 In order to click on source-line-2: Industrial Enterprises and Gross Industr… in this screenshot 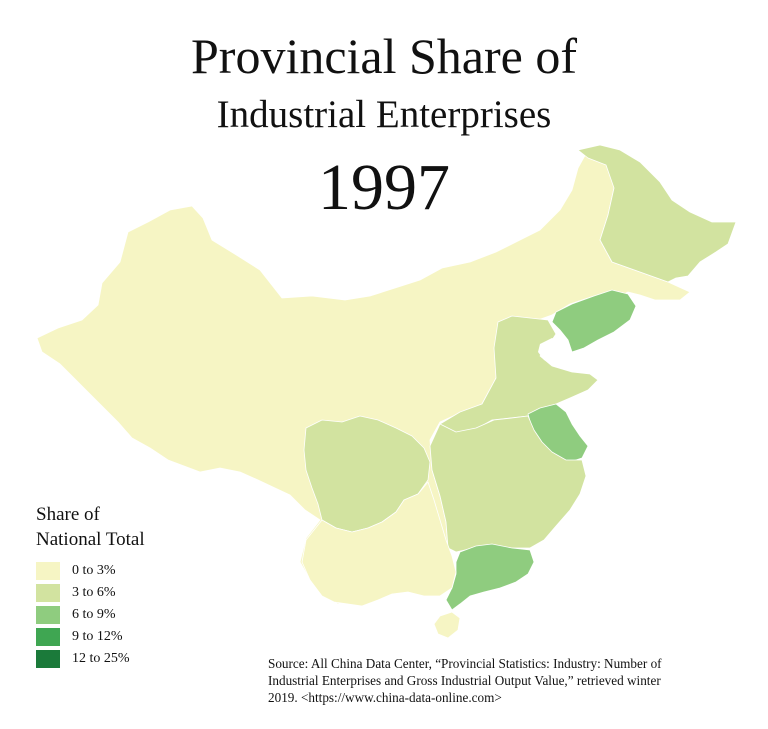, I will do `click(464, 680)`.